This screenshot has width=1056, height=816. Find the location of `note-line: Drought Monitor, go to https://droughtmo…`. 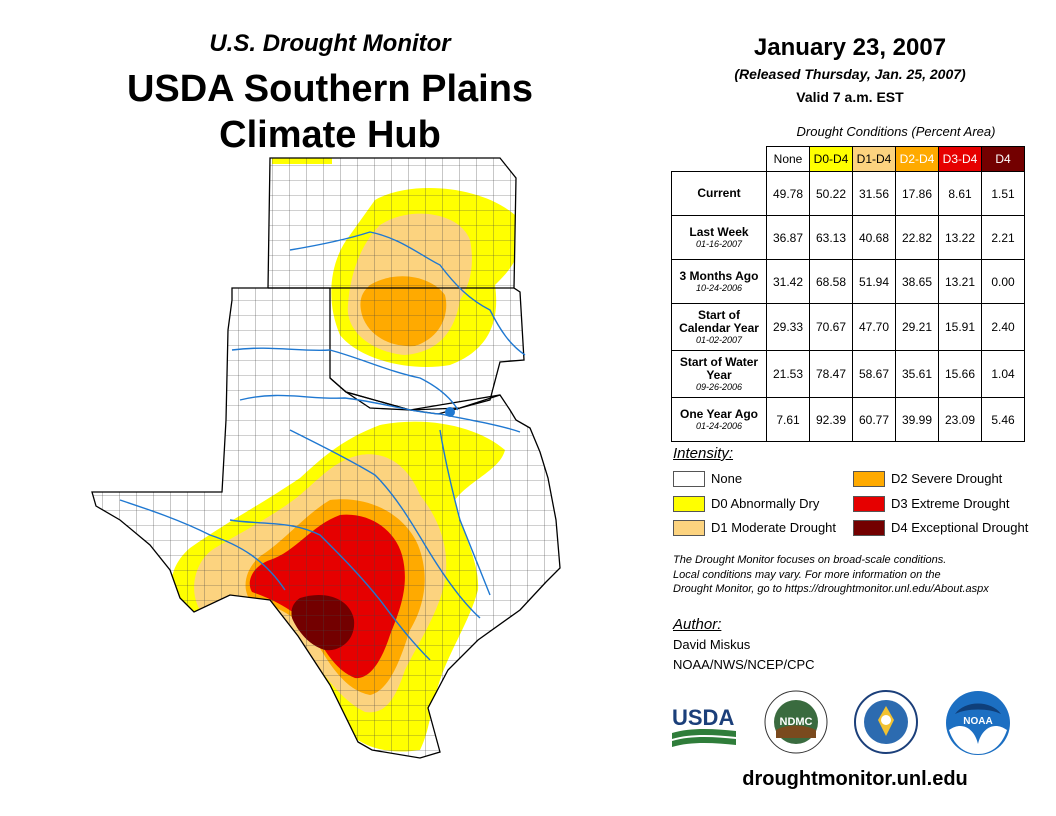

note-line: Drought Monitor, go to https://droughtmo… is located at coordinates (831, 589).